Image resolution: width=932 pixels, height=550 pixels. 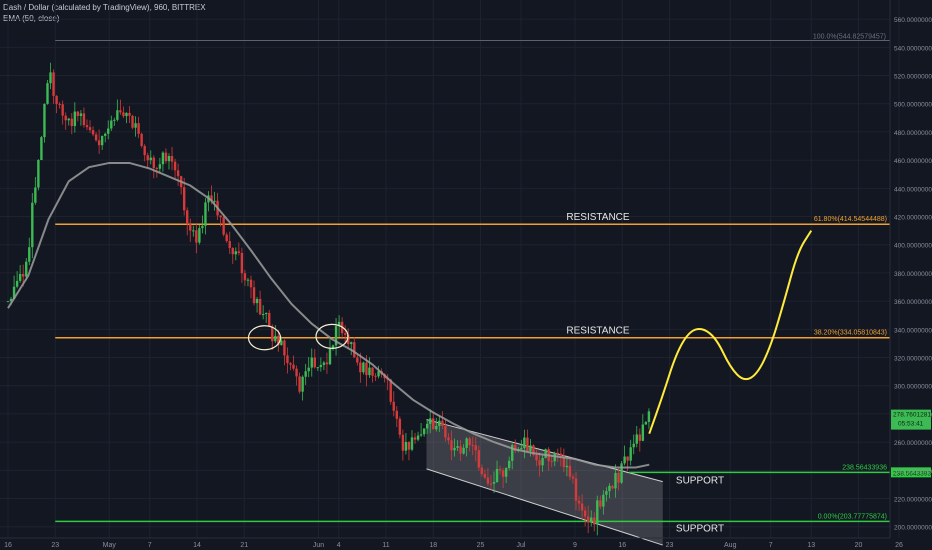 What do you see at coordinates (913, 528) in the screenshot?
I see `y-tick-label: 200.0000000` at bounding box center [913, 528].